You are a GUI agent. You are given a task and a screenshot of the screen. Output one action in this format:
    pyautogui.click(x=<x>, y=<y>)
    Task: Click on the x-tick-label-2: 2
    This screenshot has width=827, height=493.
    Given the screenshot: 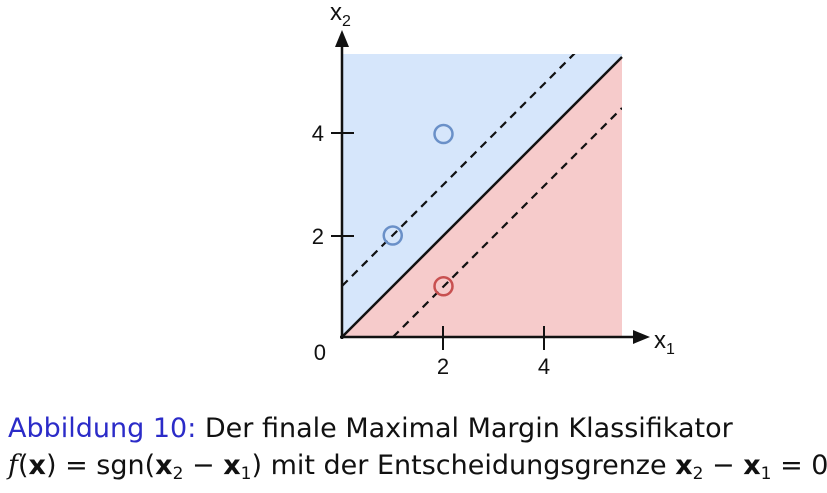 What is the action you would take?
    pyautogui.click(x=443, y=366)
    